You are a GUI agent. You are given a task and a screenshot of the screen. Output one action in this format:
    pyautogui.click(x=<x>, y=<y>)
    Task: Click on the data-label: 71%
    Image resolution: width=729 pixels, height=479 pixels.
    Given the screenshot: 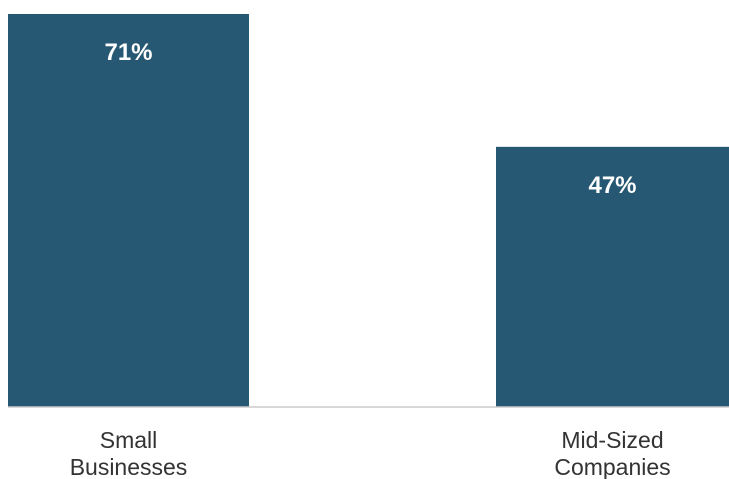 What is the action you would take?
    pyautogui.click(x=128, y=52)
    